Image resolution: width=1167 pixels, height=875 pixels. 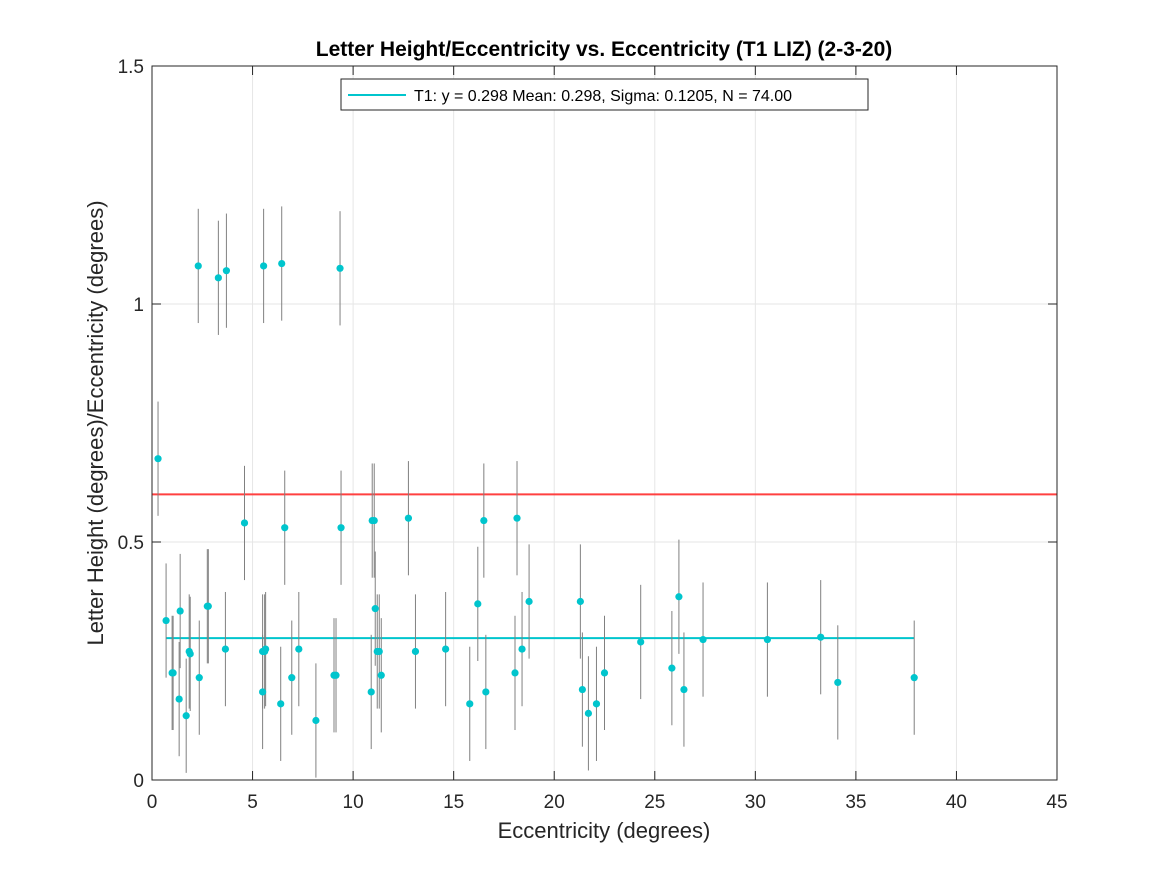 I want to click on y-tick-label: 1, so click(x=138, y=305).